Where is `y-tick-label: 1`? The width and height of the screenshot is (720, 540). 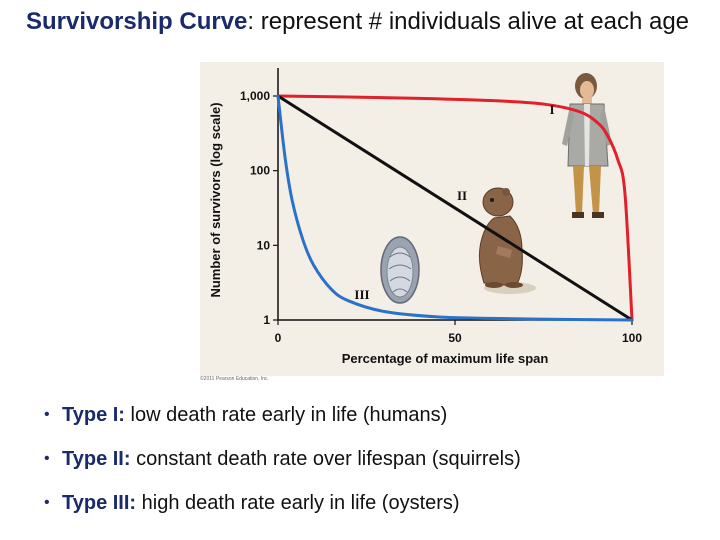 y-tick-label: 1 is located at coordinates (266, 320).